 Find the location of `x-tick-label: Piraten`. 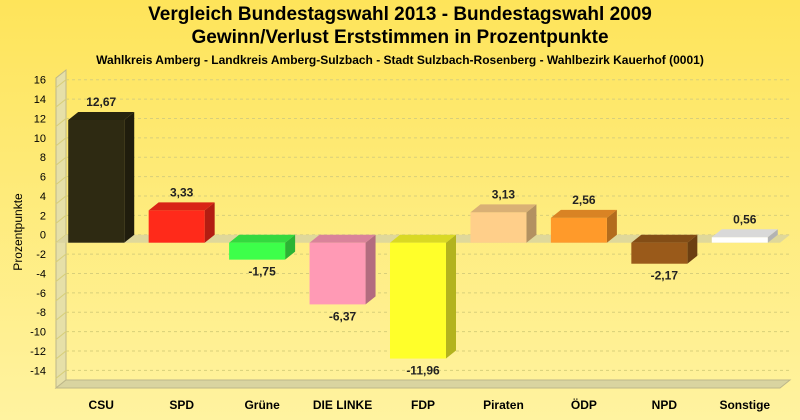

x-tick-label: Piraten is located at coordinates (503, 405).